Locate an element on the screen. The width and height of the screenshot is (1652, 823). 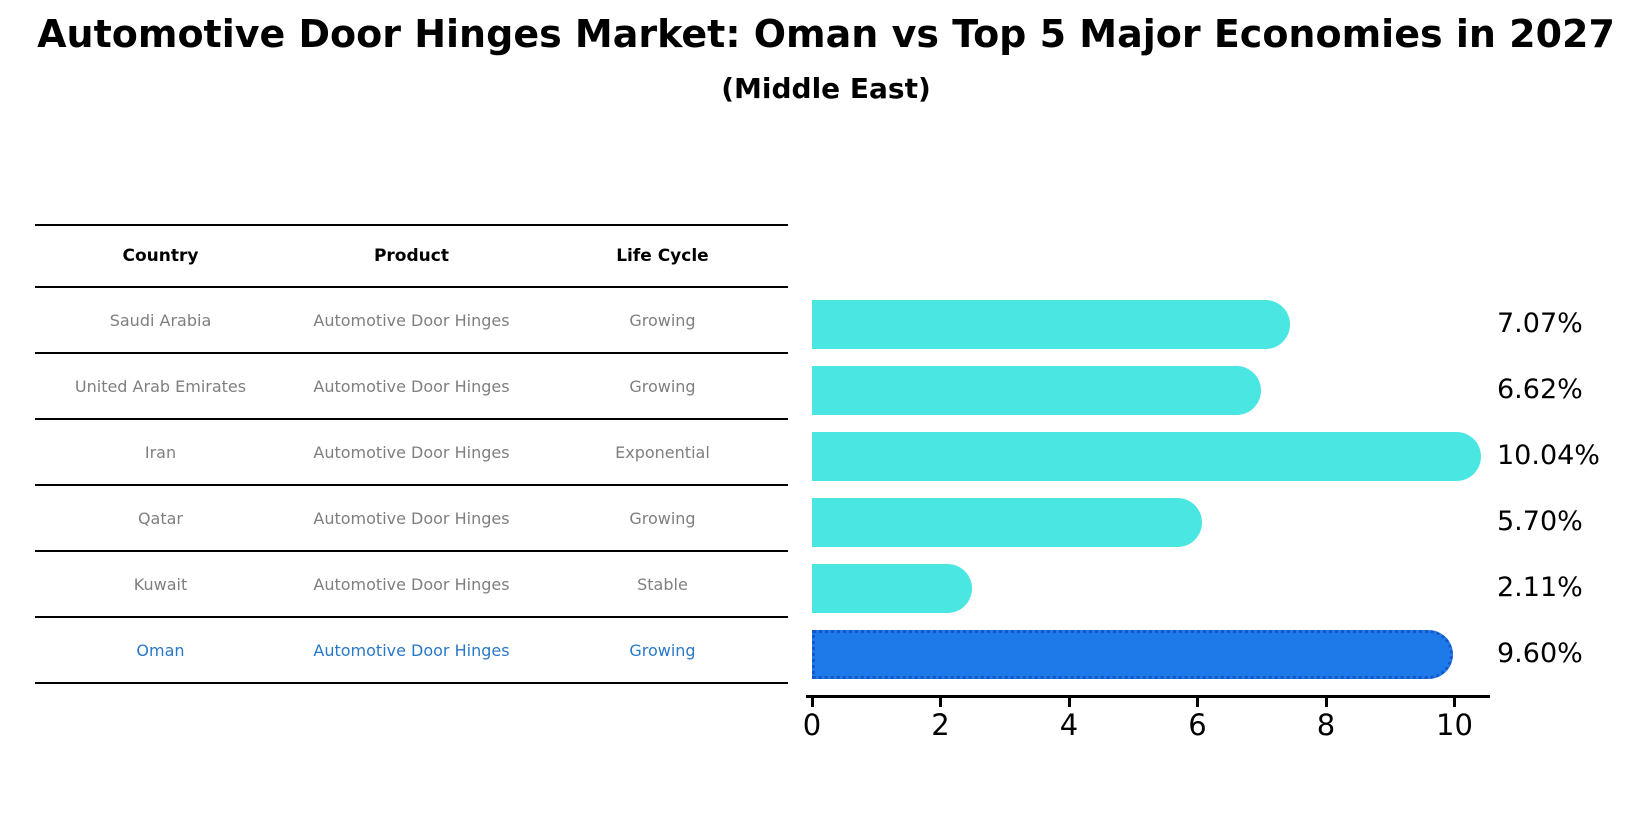
cell-life-cycle: Exponential is located at coordinates (662, 452).